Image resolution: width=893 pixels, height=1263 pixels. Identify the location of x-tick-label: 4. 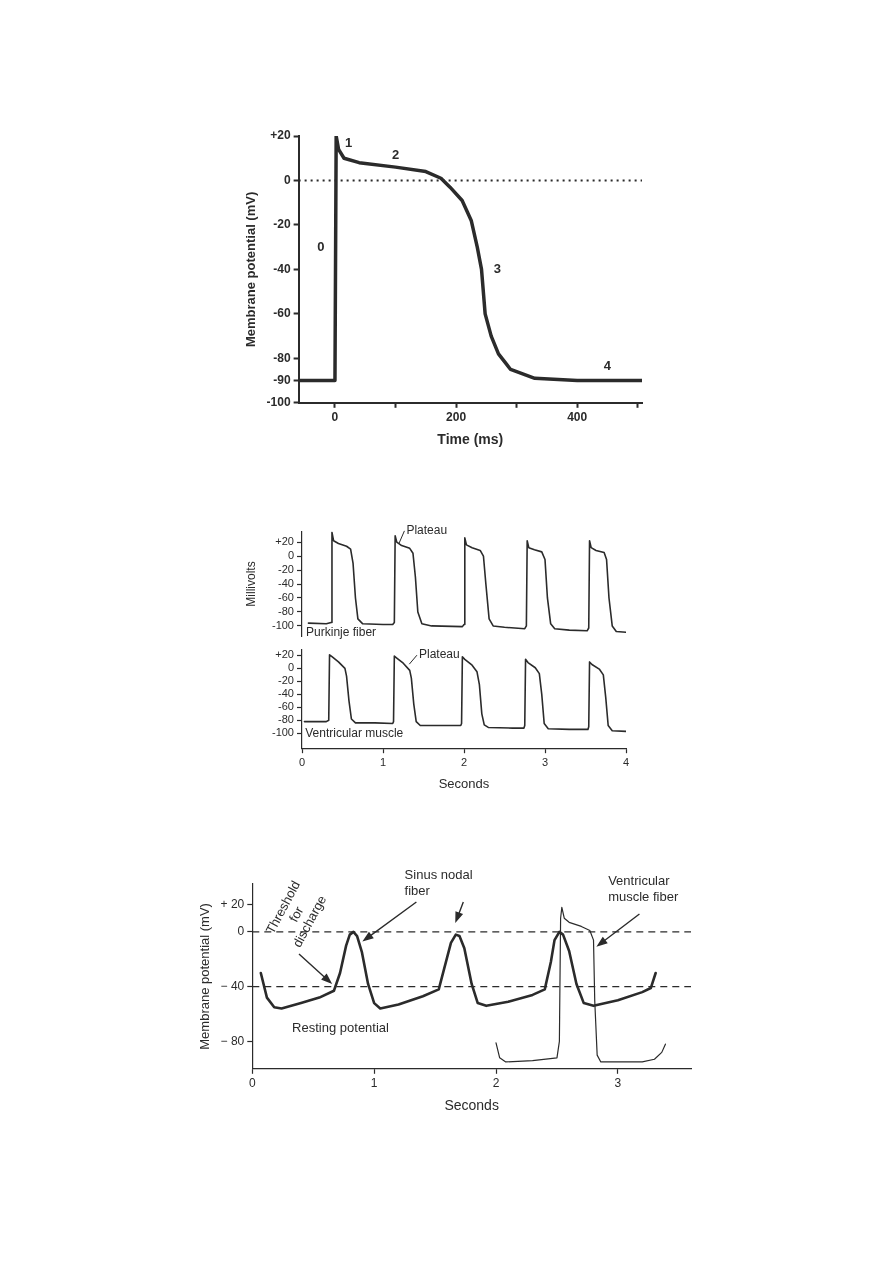
(626, 761).